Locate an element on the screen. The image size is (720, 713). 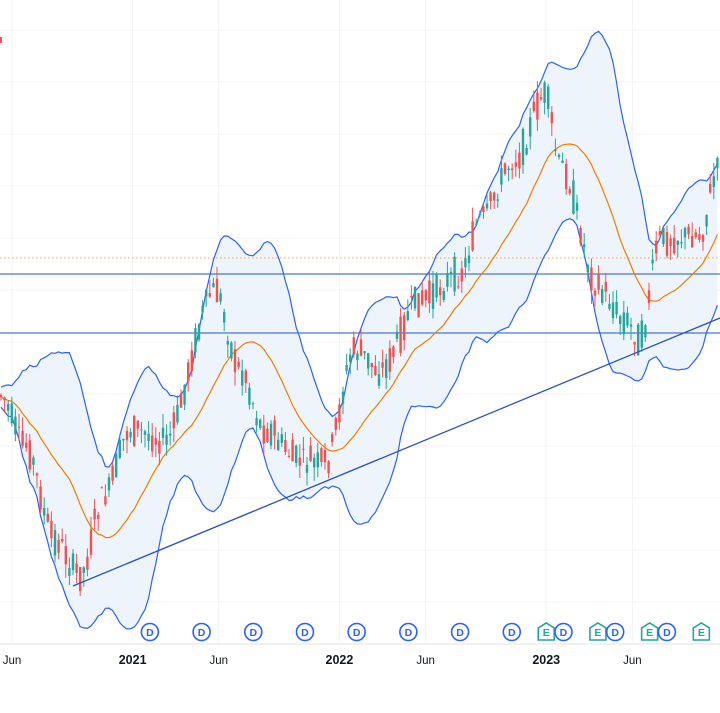
earnings-marker-14: E is located at coordinates (701, 631).